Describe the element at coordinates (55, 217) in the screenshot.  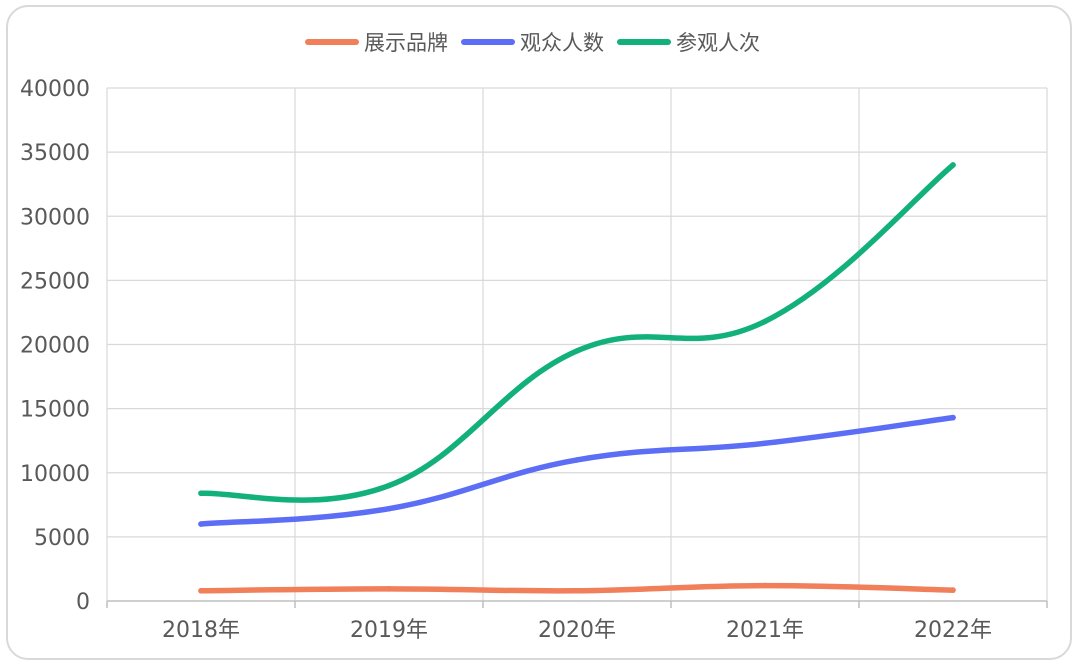
I see `y-tick-label: 30000` at that location.